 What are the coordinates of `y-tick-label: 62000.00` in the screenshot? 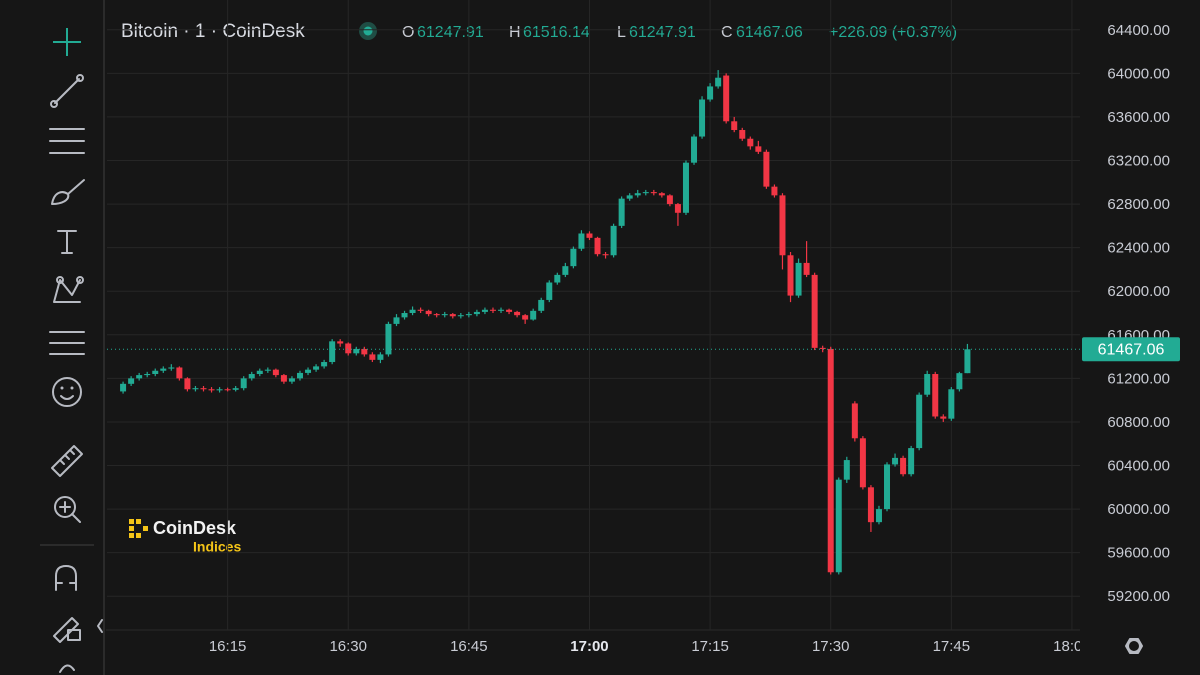 It's located at (1138, 291).